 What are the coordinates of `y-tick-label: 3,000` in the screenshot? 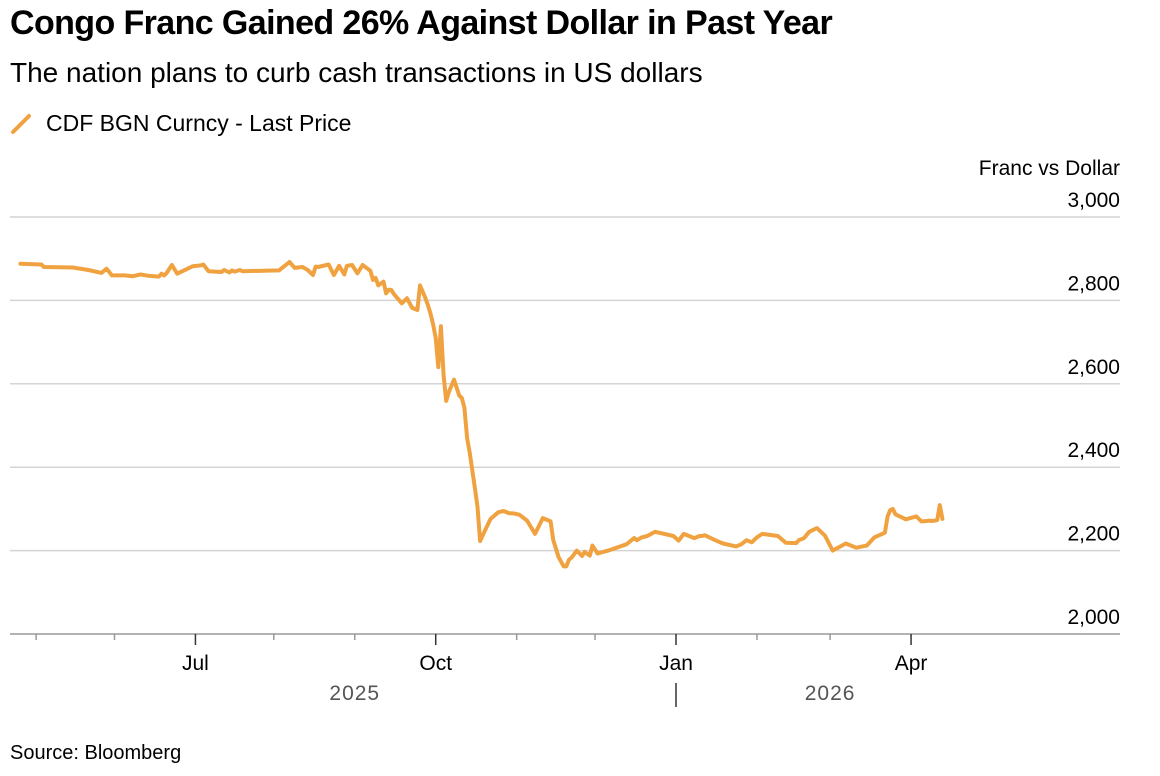 It's located at (1093, 200).